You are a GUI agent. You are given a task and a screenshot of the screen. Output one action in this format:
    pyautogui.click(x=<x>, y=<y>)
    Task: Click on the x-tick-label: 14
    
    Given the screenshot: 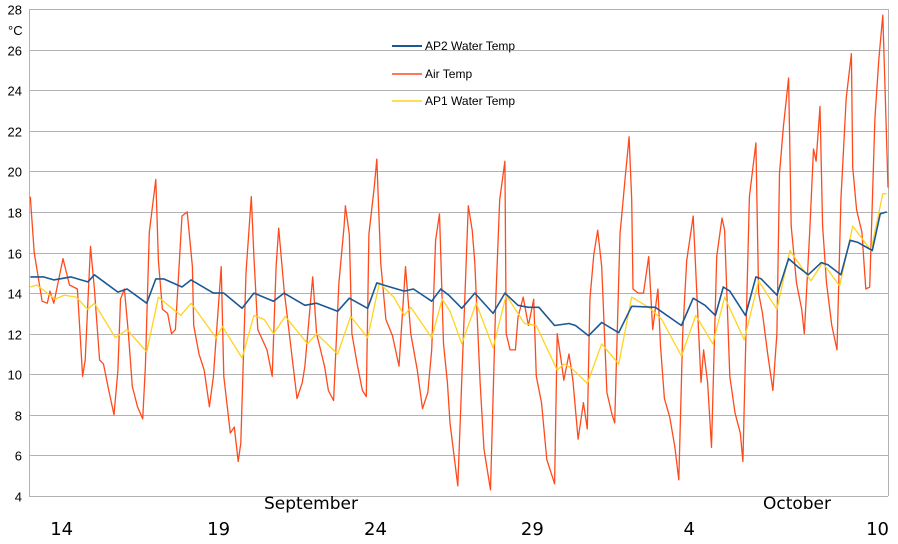 What is the action you would take?
    pyautogui.click(x=61, y=529)
    